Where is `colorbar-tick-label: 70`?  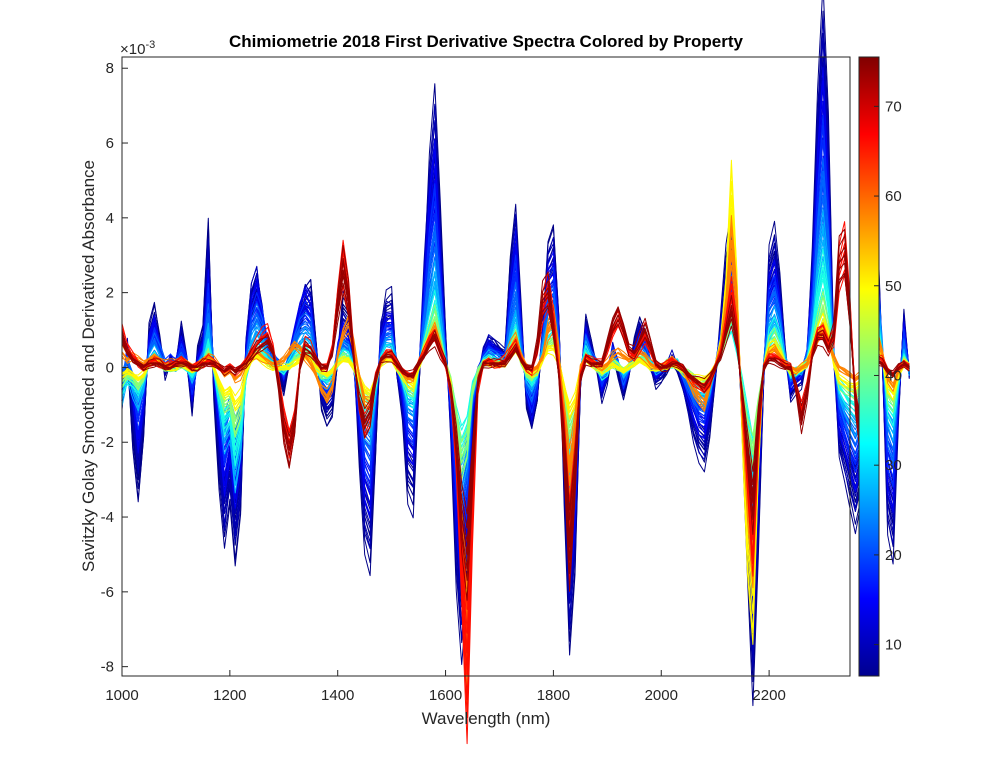 colorbar-tick-label: 70 is located at coordinates (893, 106).